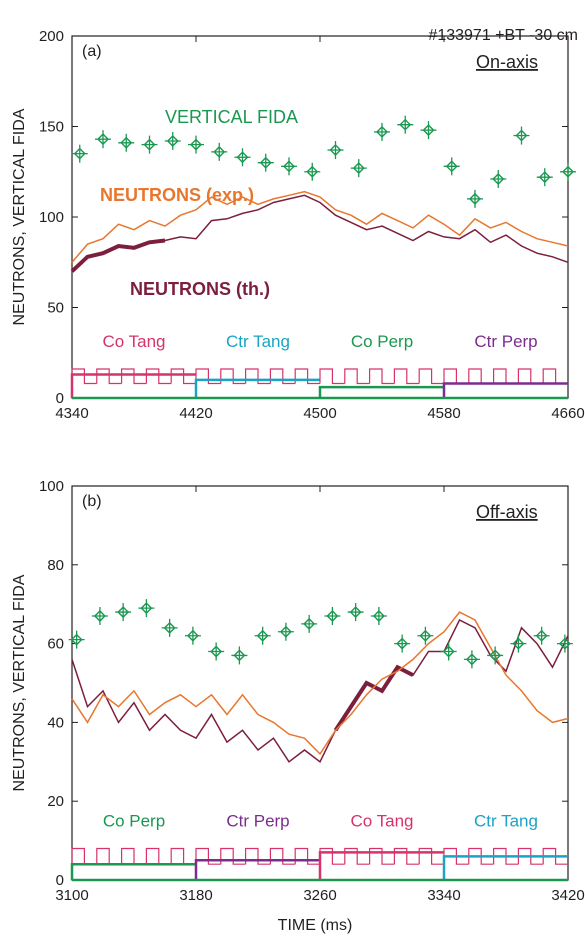 Image resolution: width=585 pixels, height=940 pixels. What do you see at coordinates (55, 722) in the screenshot?
I see `y-tick-label: 40` at bounding box center [55, 722].